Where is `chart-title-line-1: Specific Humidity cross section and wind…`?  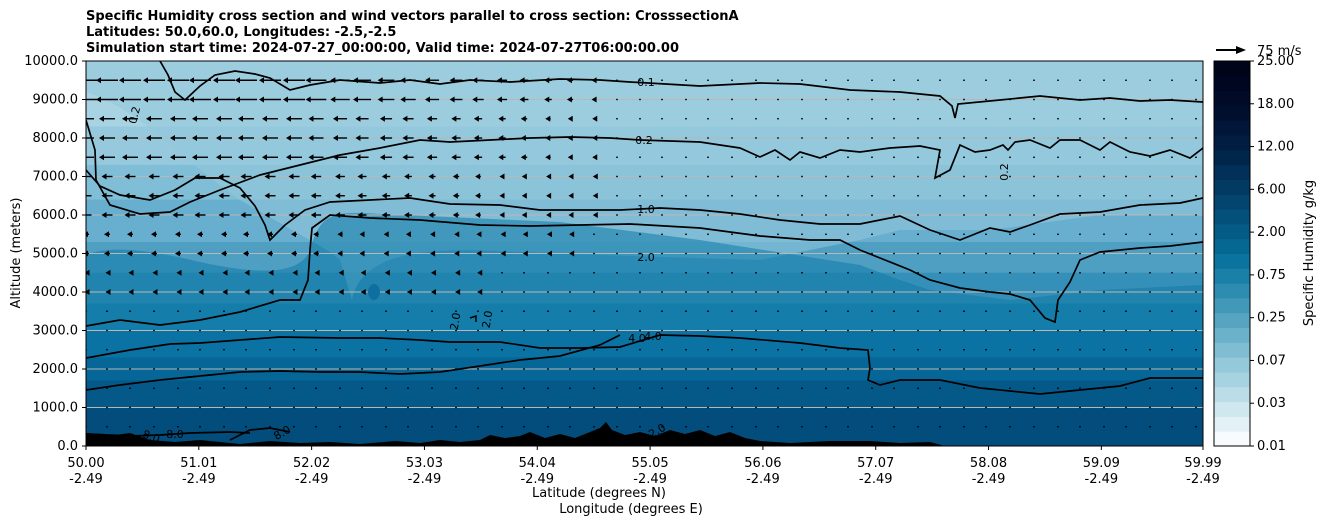
chart-title-line-1: Specific Humidity cross section and wind… is located at coordinates (412, 16).